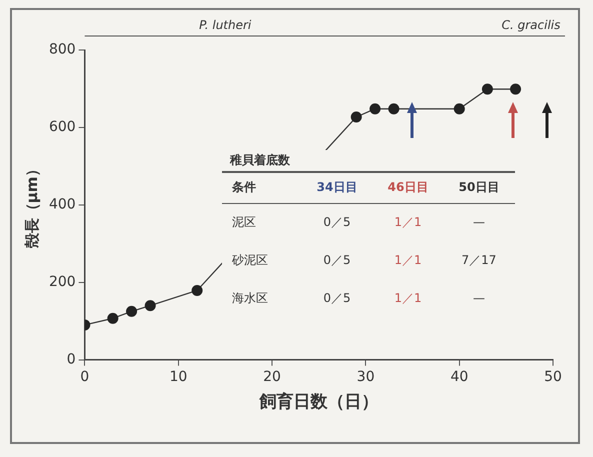  What do you see at coordinates (459, 376) in the screenshot?
I see `x-tick-label: 40` at bounding box center [459, 376].